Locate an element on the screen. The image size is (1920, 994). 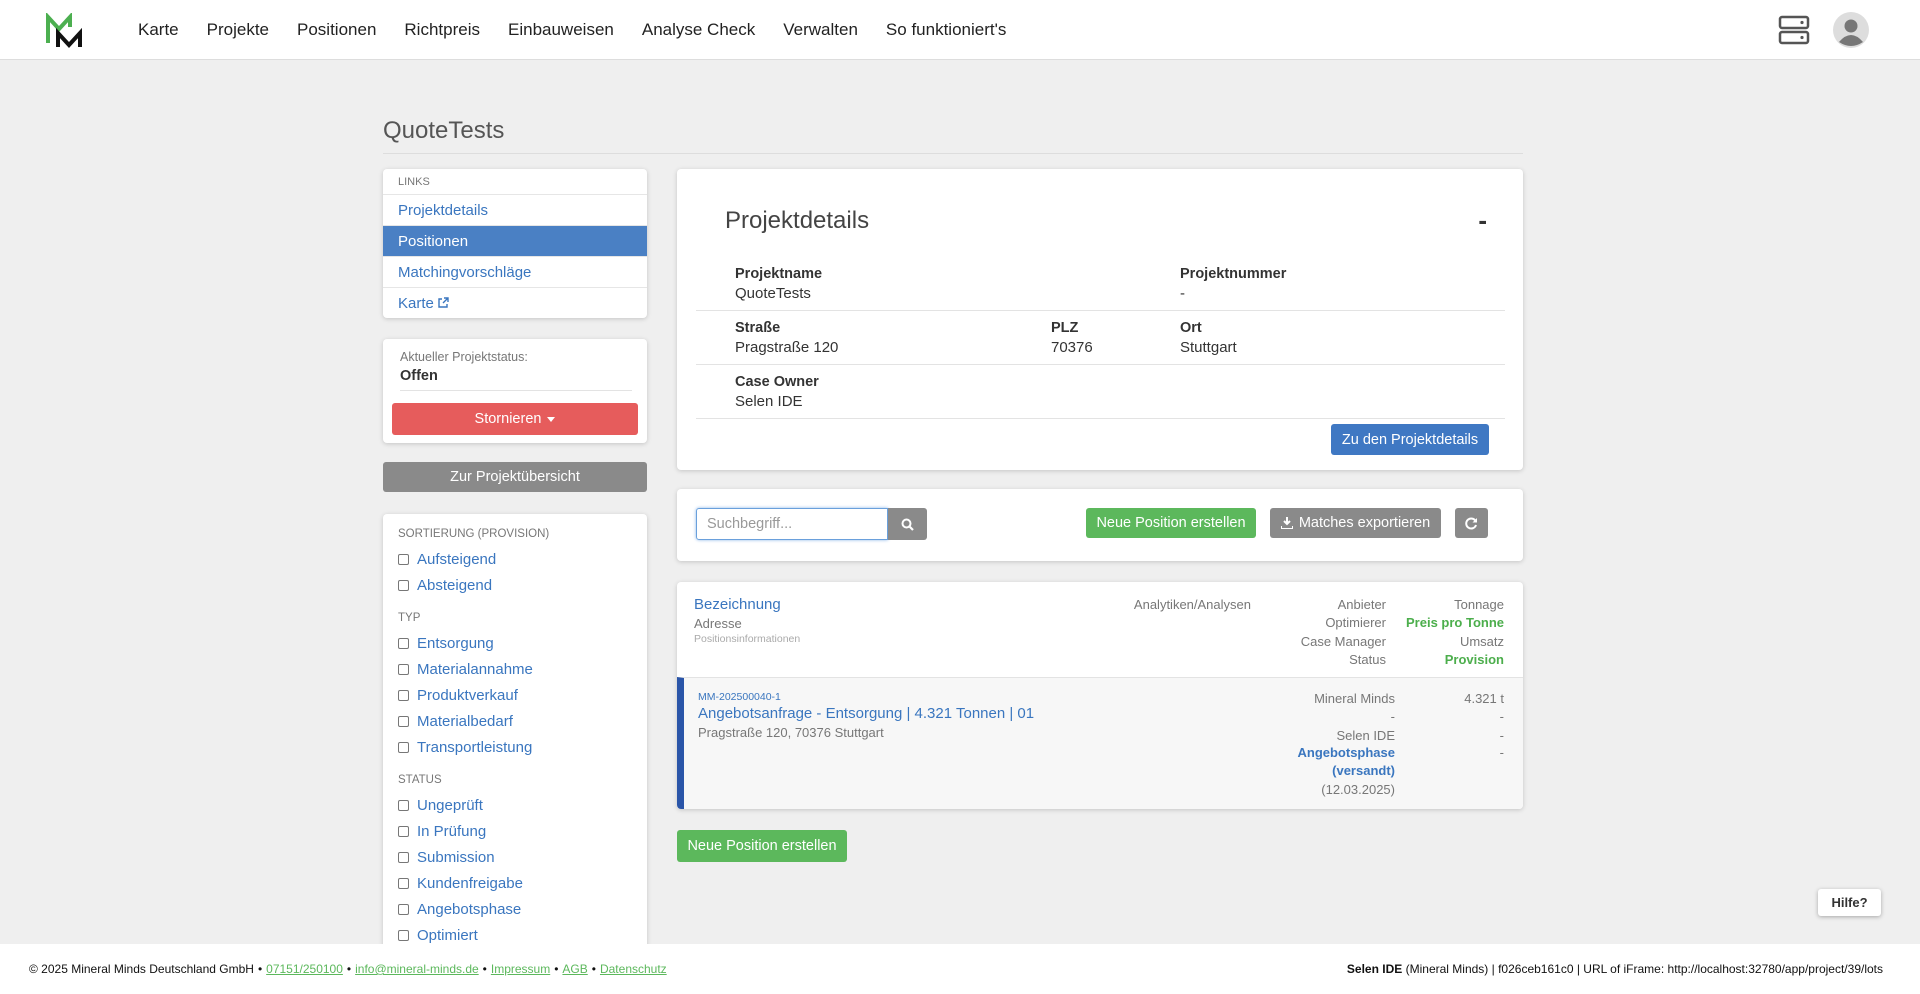
cancel-label: Stornieren is located at coordinates (508, 419).